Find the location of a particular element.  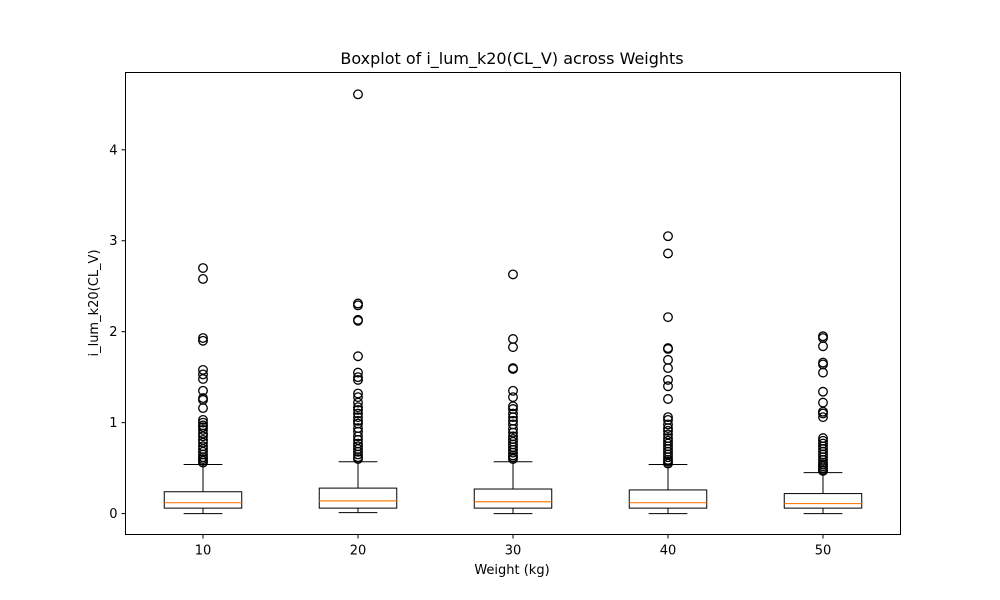

x-tick-label: 50 is located at coordinates (823, 551).